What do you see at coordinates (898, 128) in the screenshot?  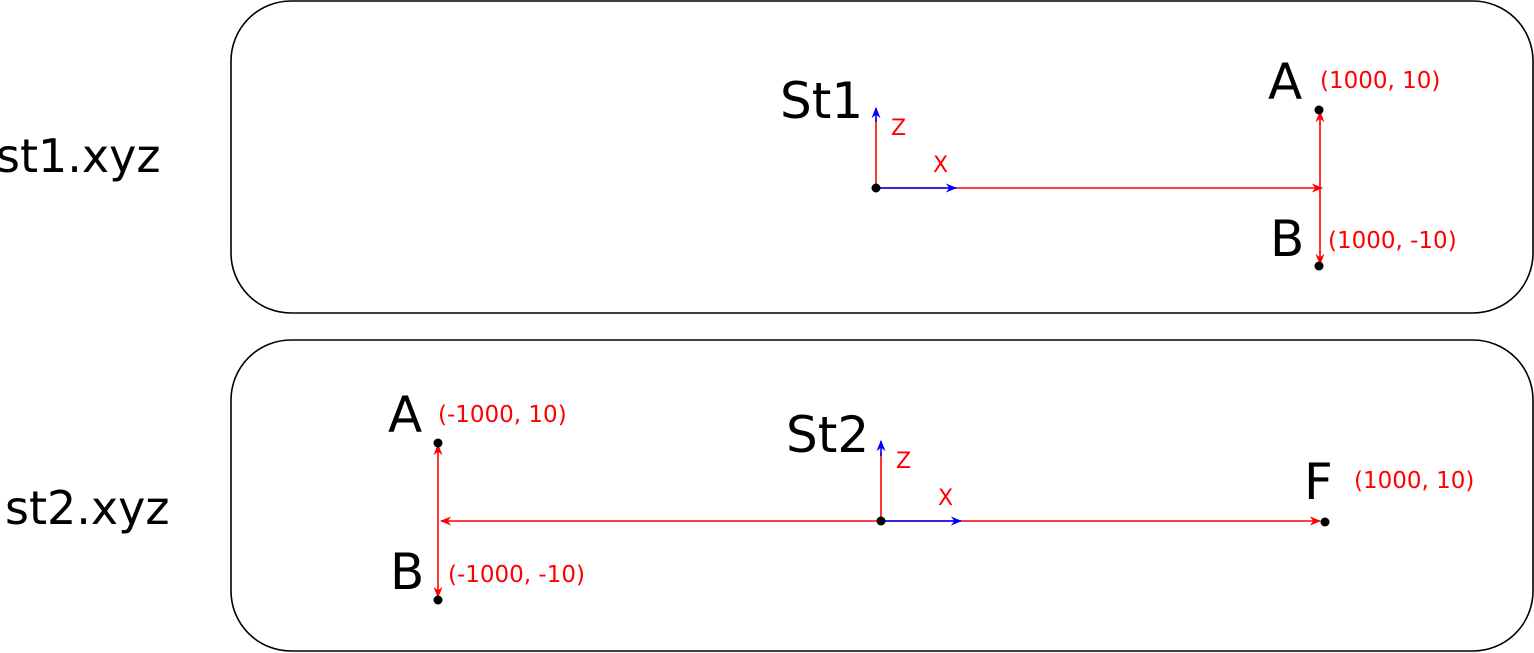 I see `z-axis-label-st1: Z` at bounding box center [898, 128].